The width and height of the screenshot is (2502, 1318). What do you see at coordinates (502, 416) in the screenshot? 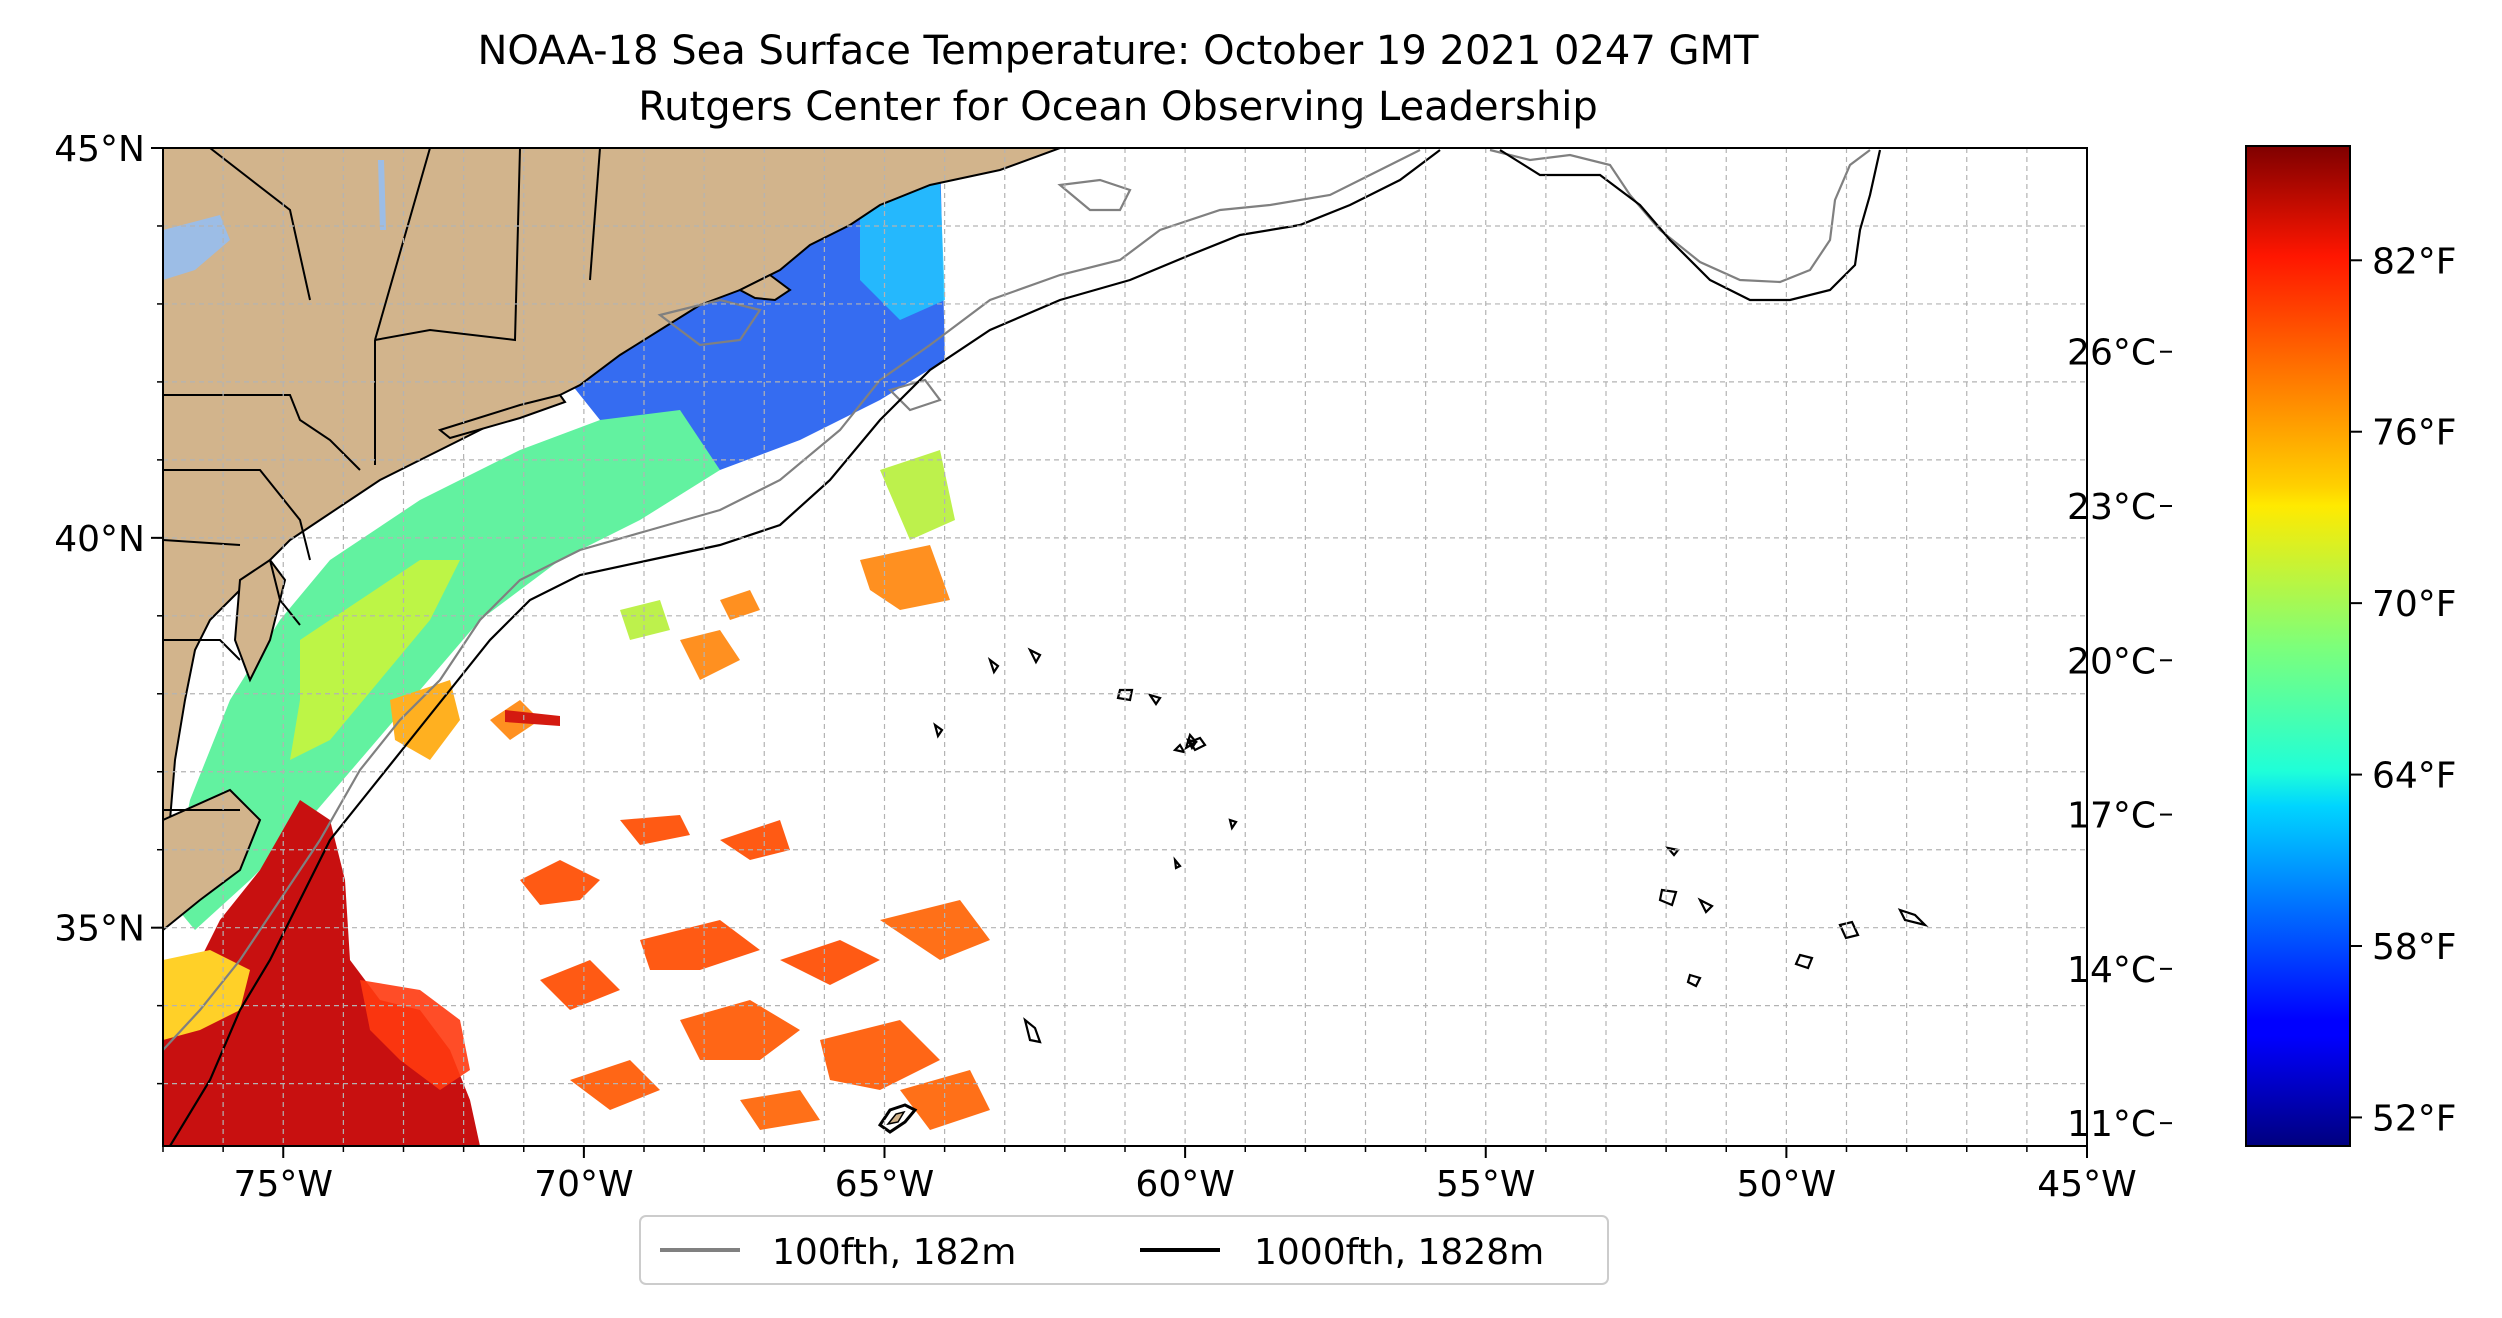
I see `land-long-island` at bounding box center [502, 416].